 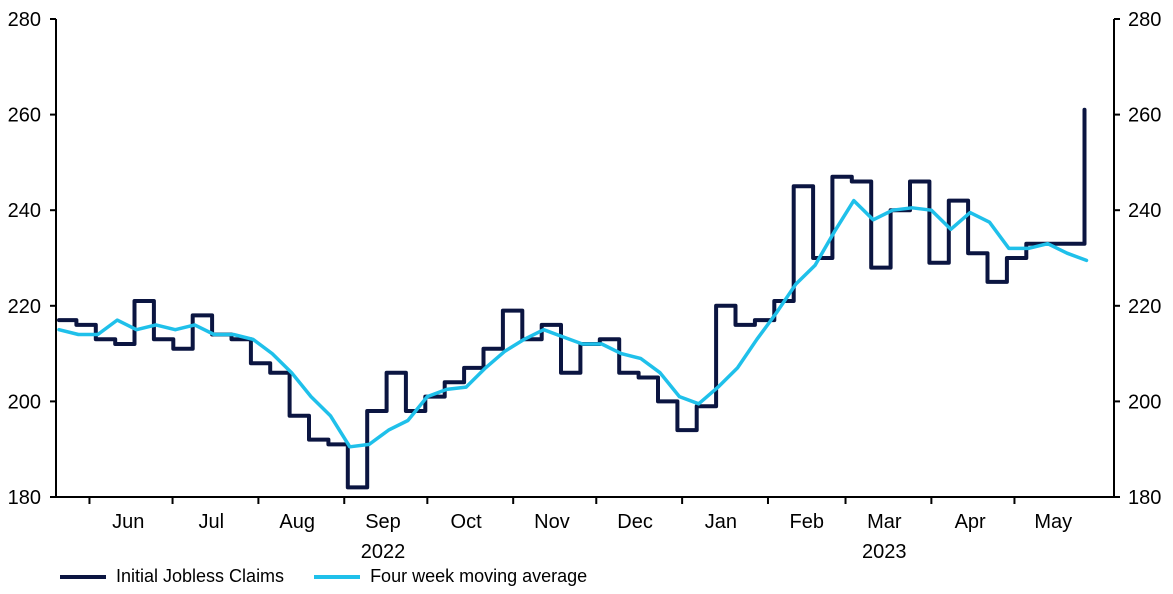 What do you see at coordinates (1144, 20) in the screenshot?
I see `y-tick-label-right: 280` at bounding box center [1144, 20].